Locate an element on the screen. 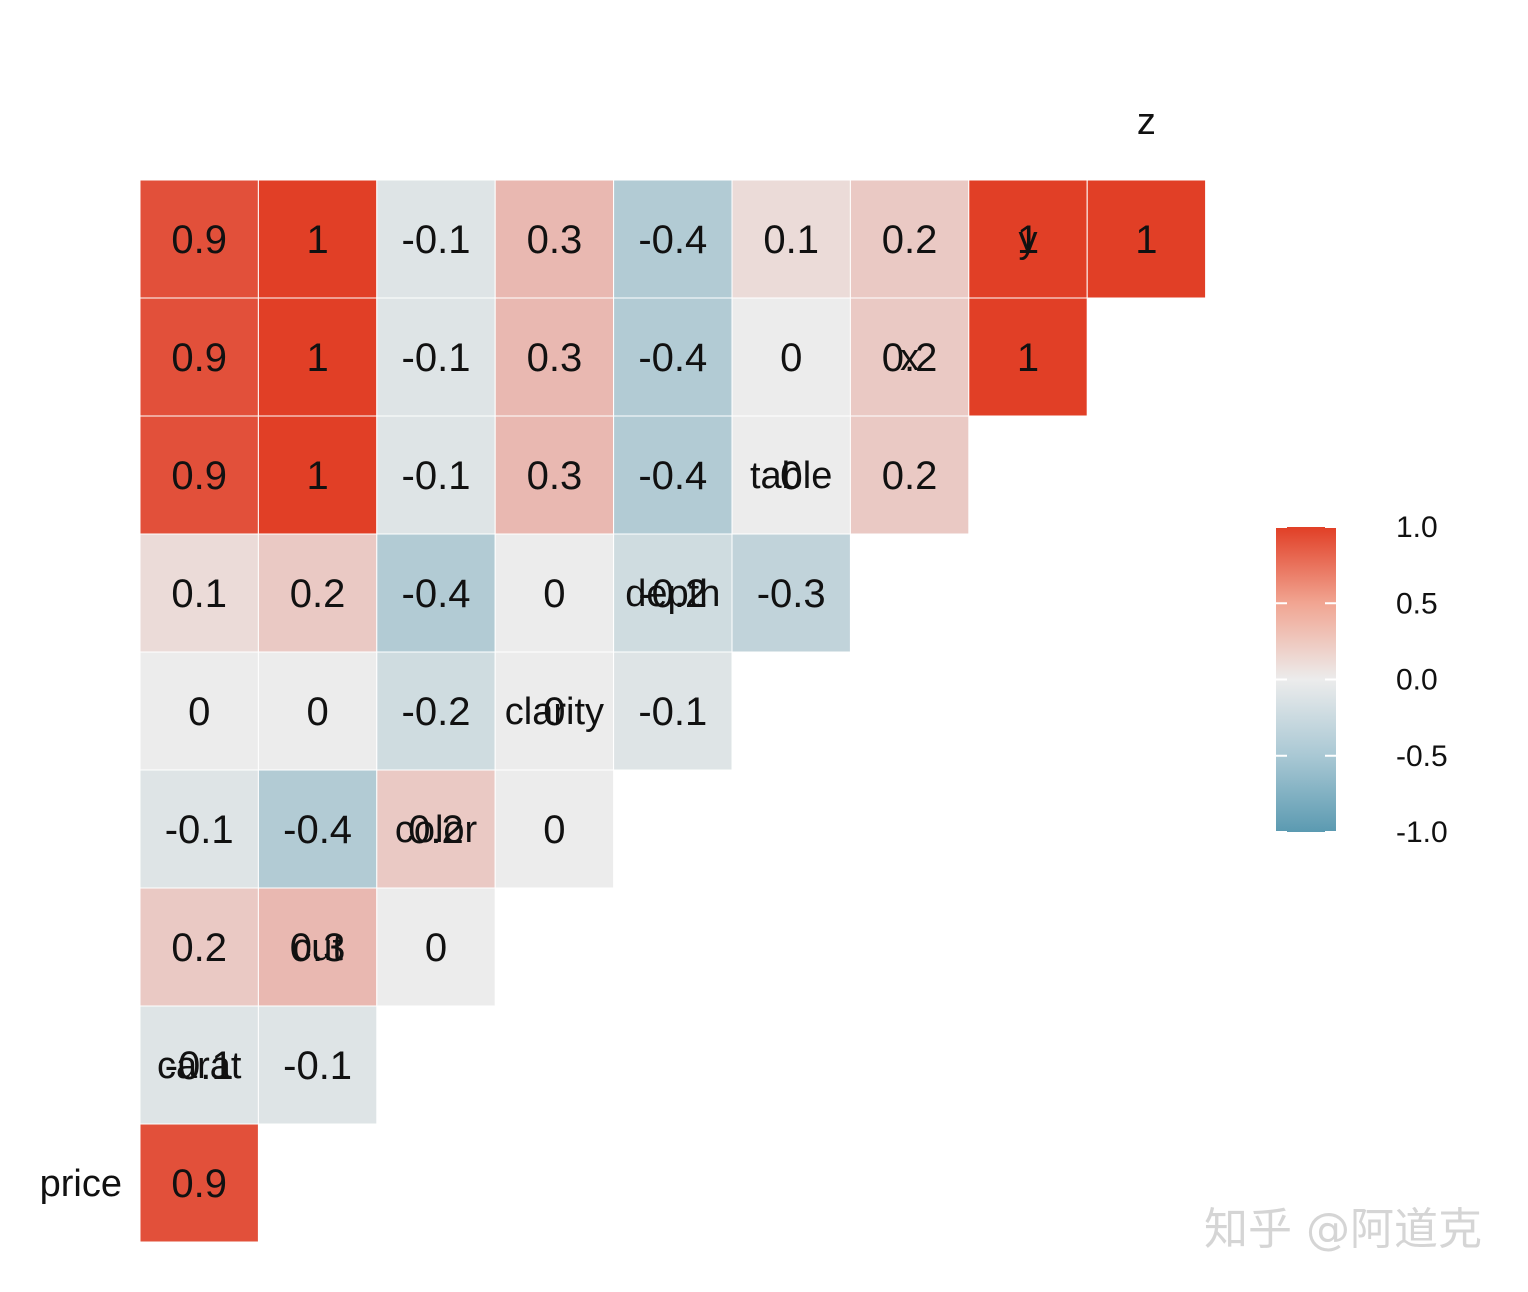 The image size is (1528, 1292). heatmap-cell-x-table is located at coordinates (909, 475).